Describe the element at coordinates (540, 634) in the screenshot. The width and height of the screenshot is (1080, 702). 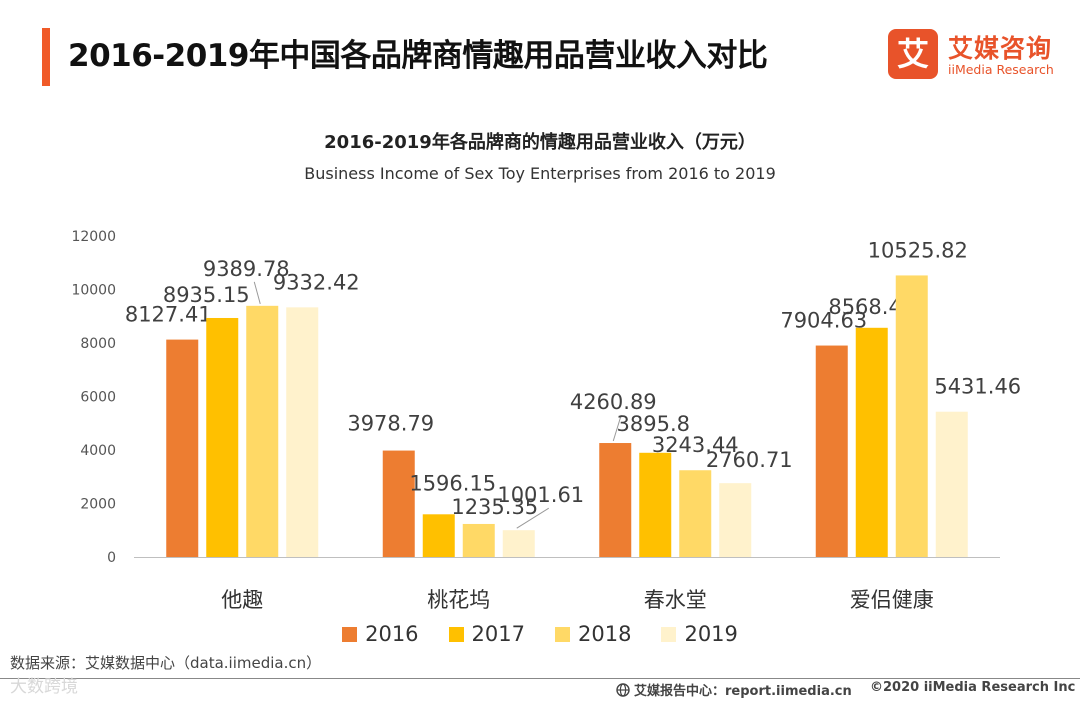
I see `chart-legend: 2016 2017 2018 2019` at that location.